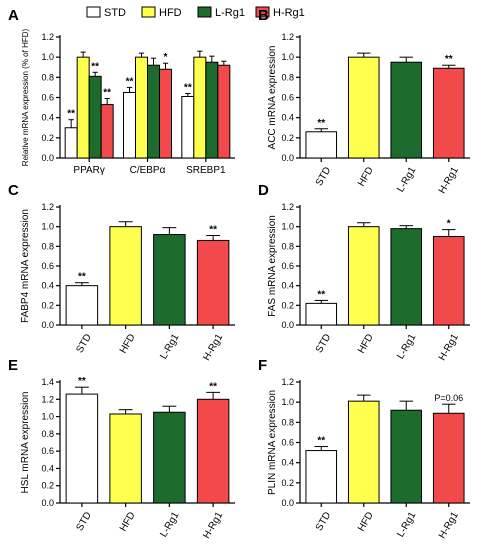  I want to click on y-axis-label: Relative mRNA expression (% of HFD), so click(25, 97).